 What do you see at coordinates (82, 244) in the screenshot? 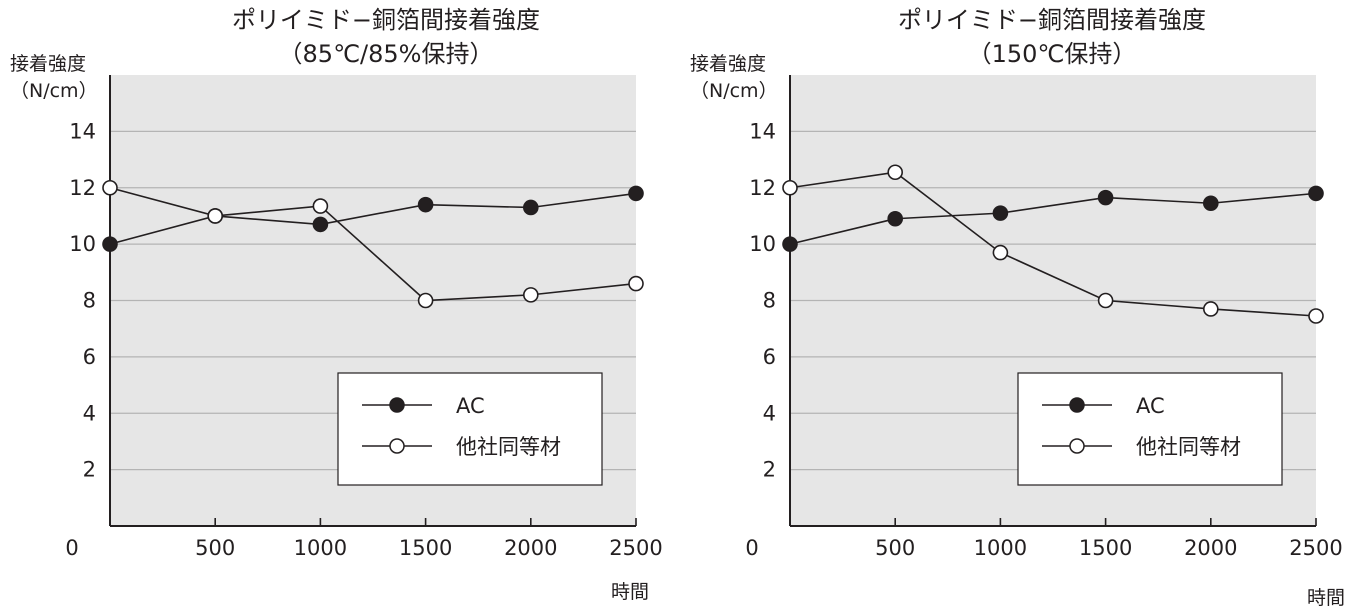
I see `chart1-y-tick-label: 10` at bounding box center [82, 244].